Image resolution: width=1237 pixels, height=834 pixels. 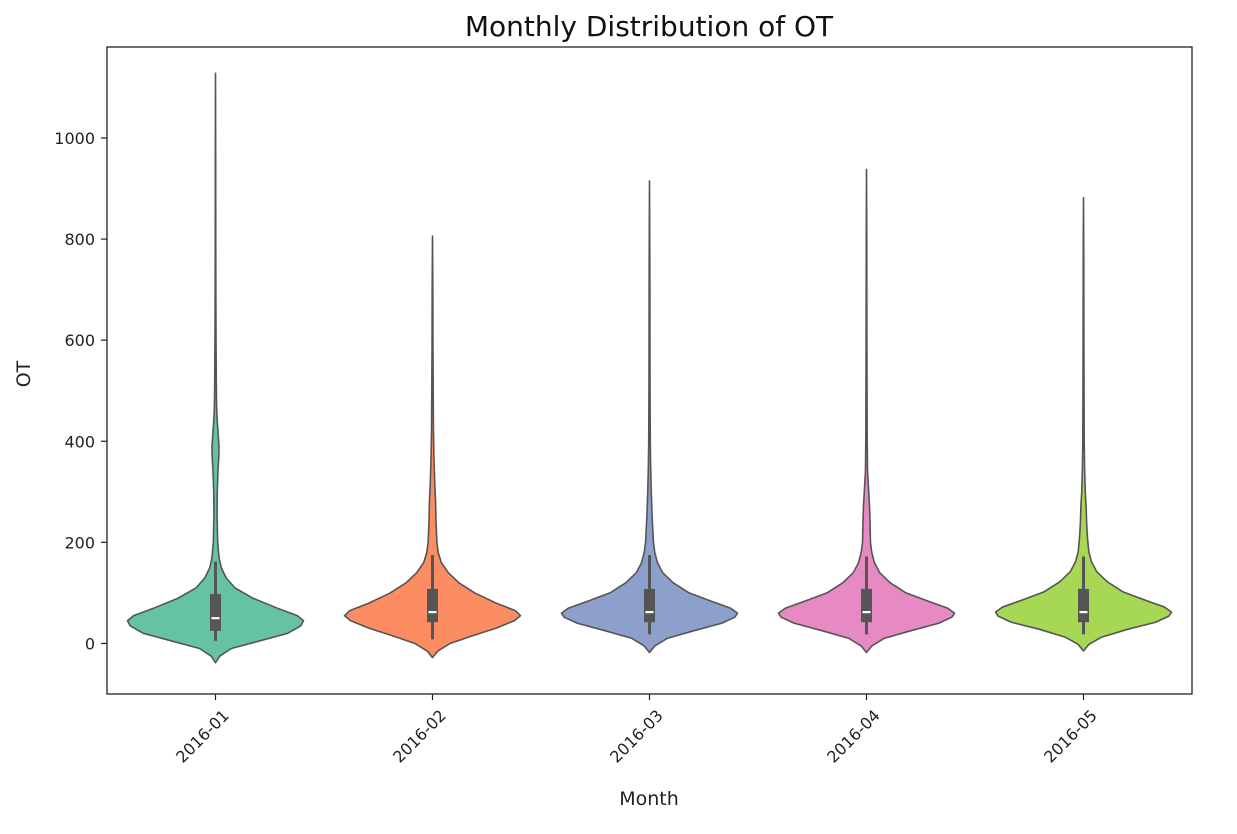 I want to click on x-tick-label: 2016-05, so click(x=1070, y=736).